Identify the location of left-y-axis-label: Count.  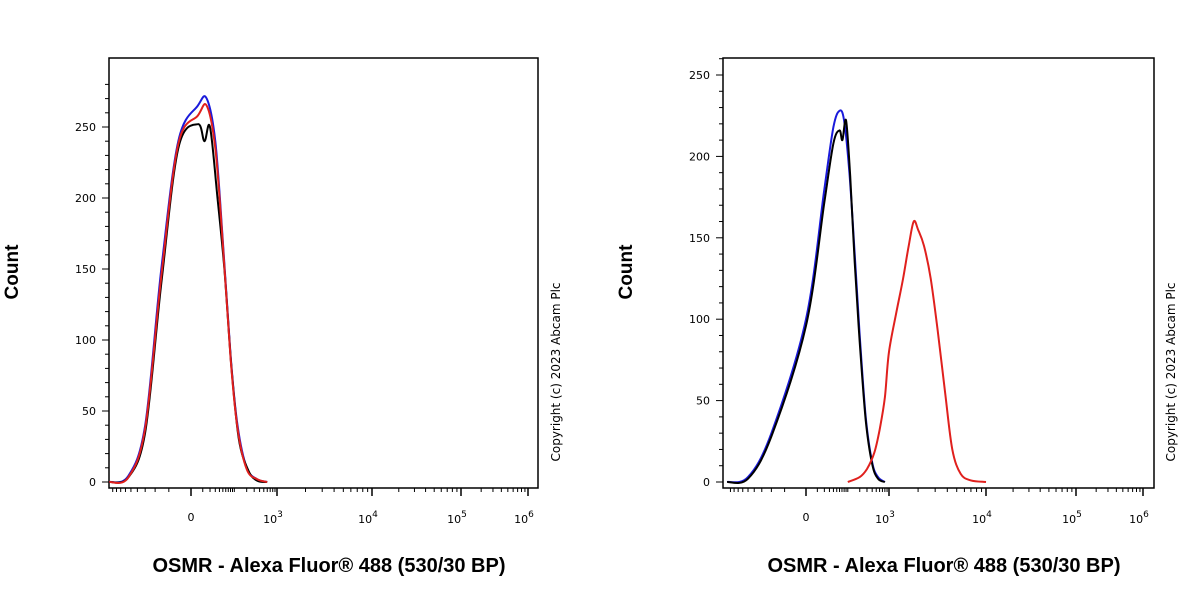
(12, 272).